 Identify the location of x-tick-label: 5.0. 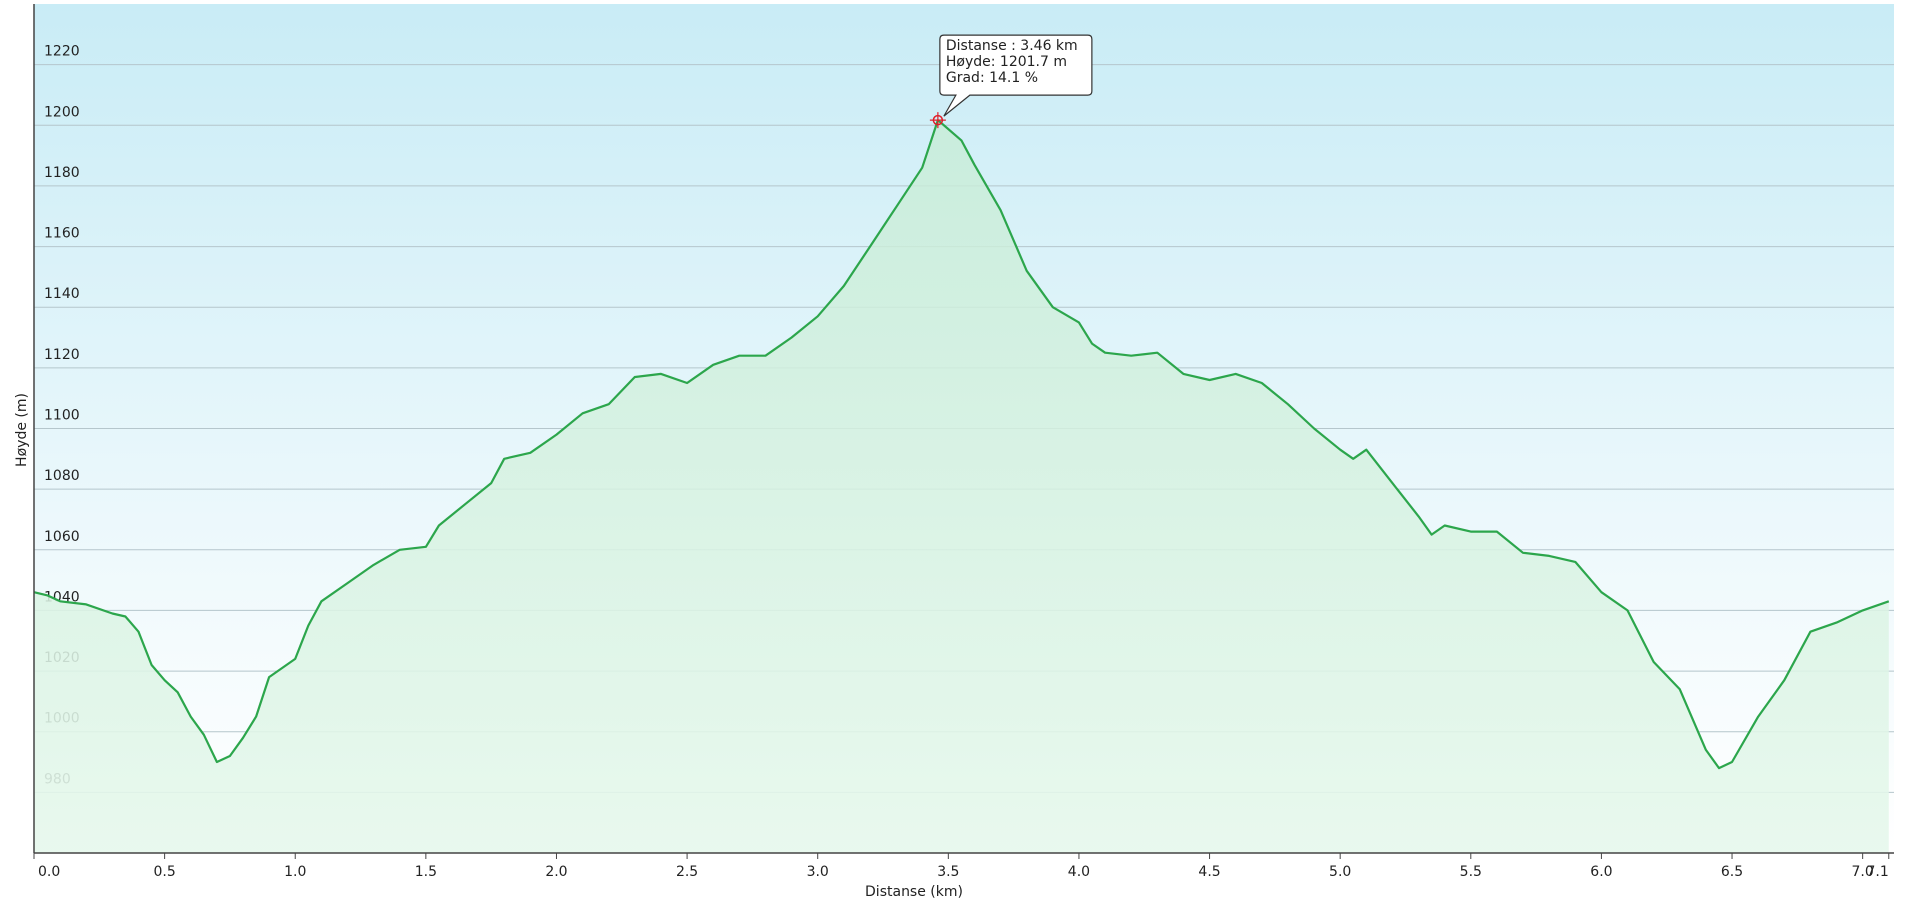
(1340, 872).